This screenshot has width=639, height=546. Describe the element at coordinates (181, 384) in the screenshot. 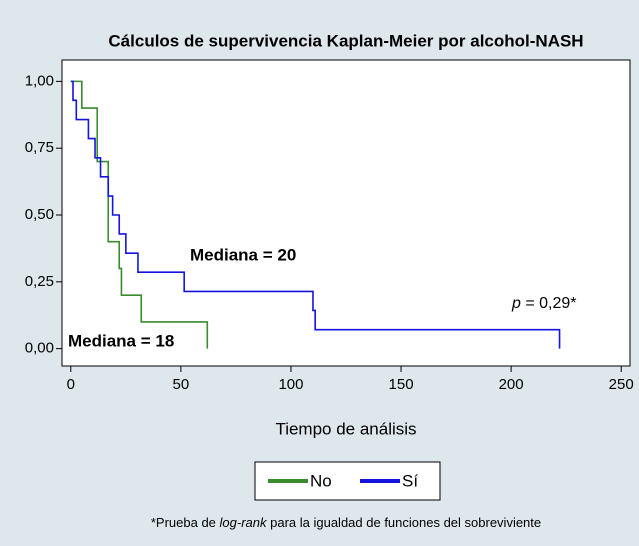

I see `x-tick-label: 50` at that location.